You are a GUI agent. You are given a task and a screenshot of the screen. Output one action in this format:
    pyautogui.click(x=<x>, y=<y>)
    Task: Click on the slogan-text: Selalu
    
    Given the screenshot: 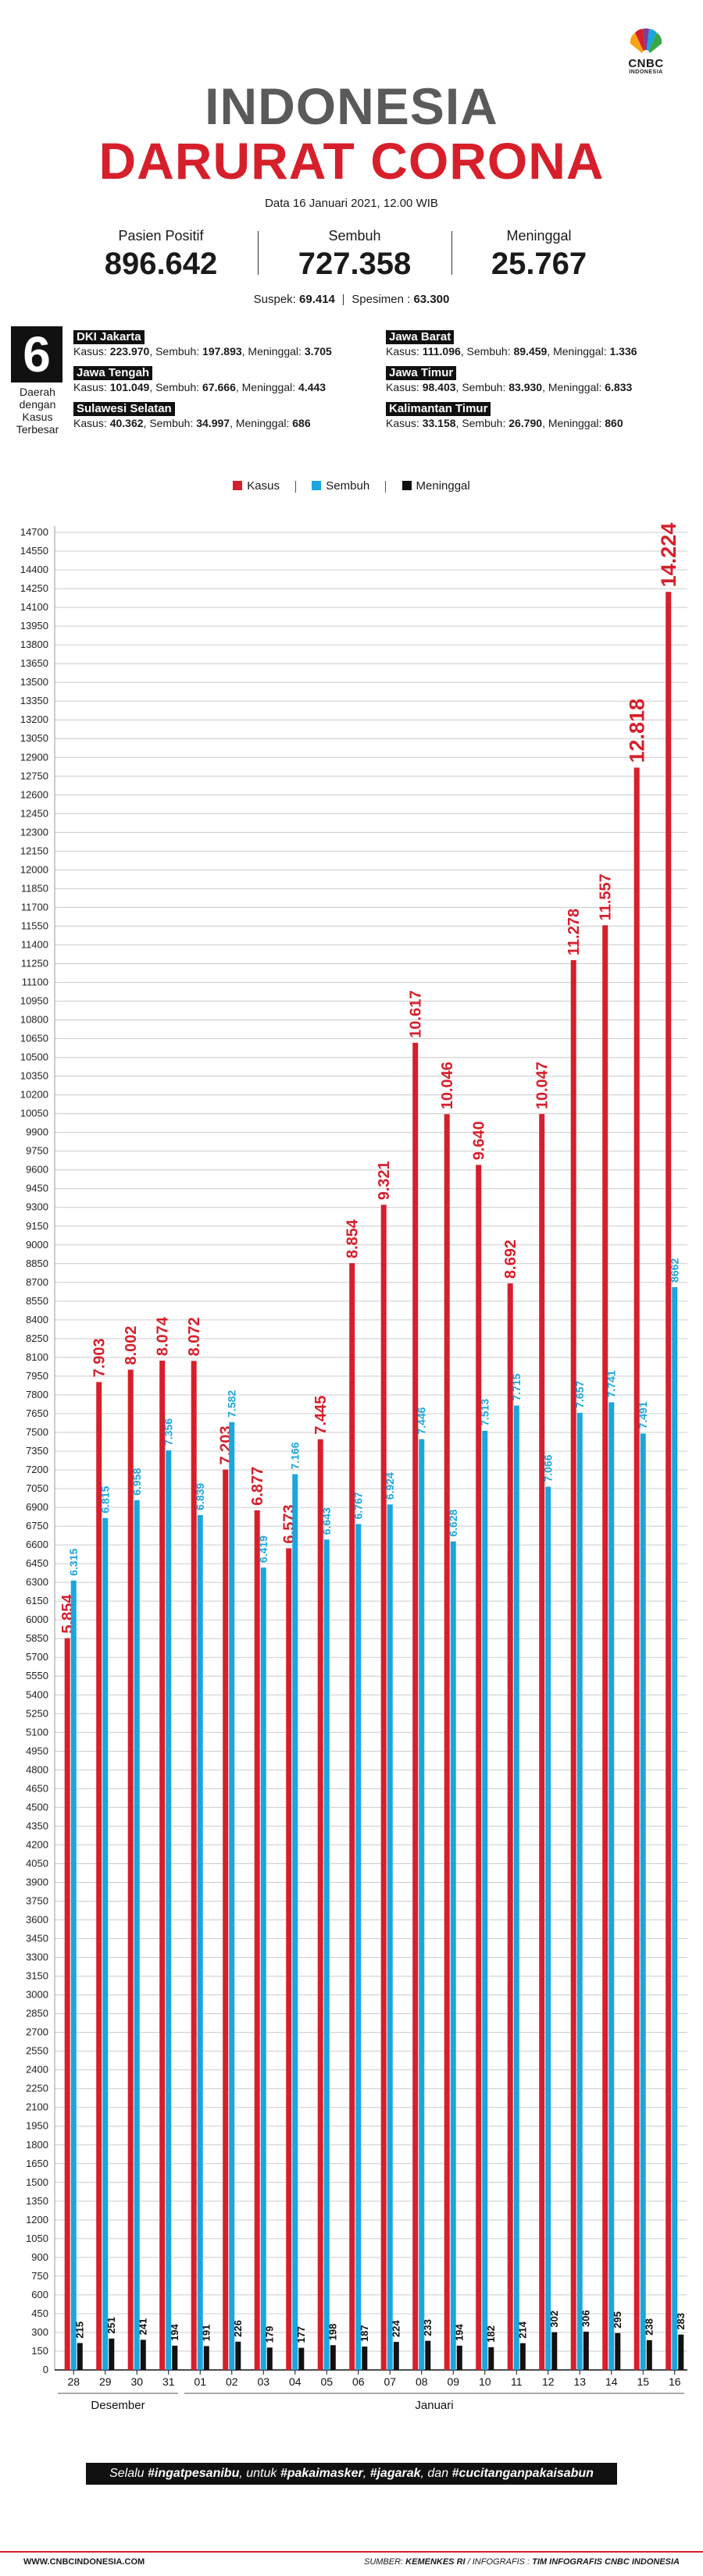 What is the action you would take?
    pyautogui.click(x=128, y=2473)
    